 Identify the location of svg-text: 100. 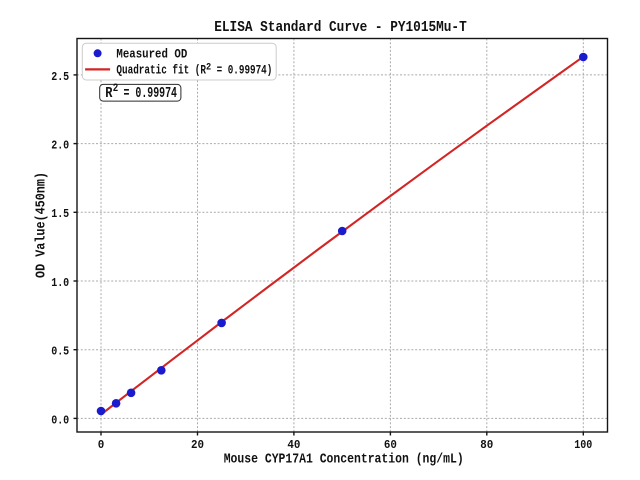
(583, 445).